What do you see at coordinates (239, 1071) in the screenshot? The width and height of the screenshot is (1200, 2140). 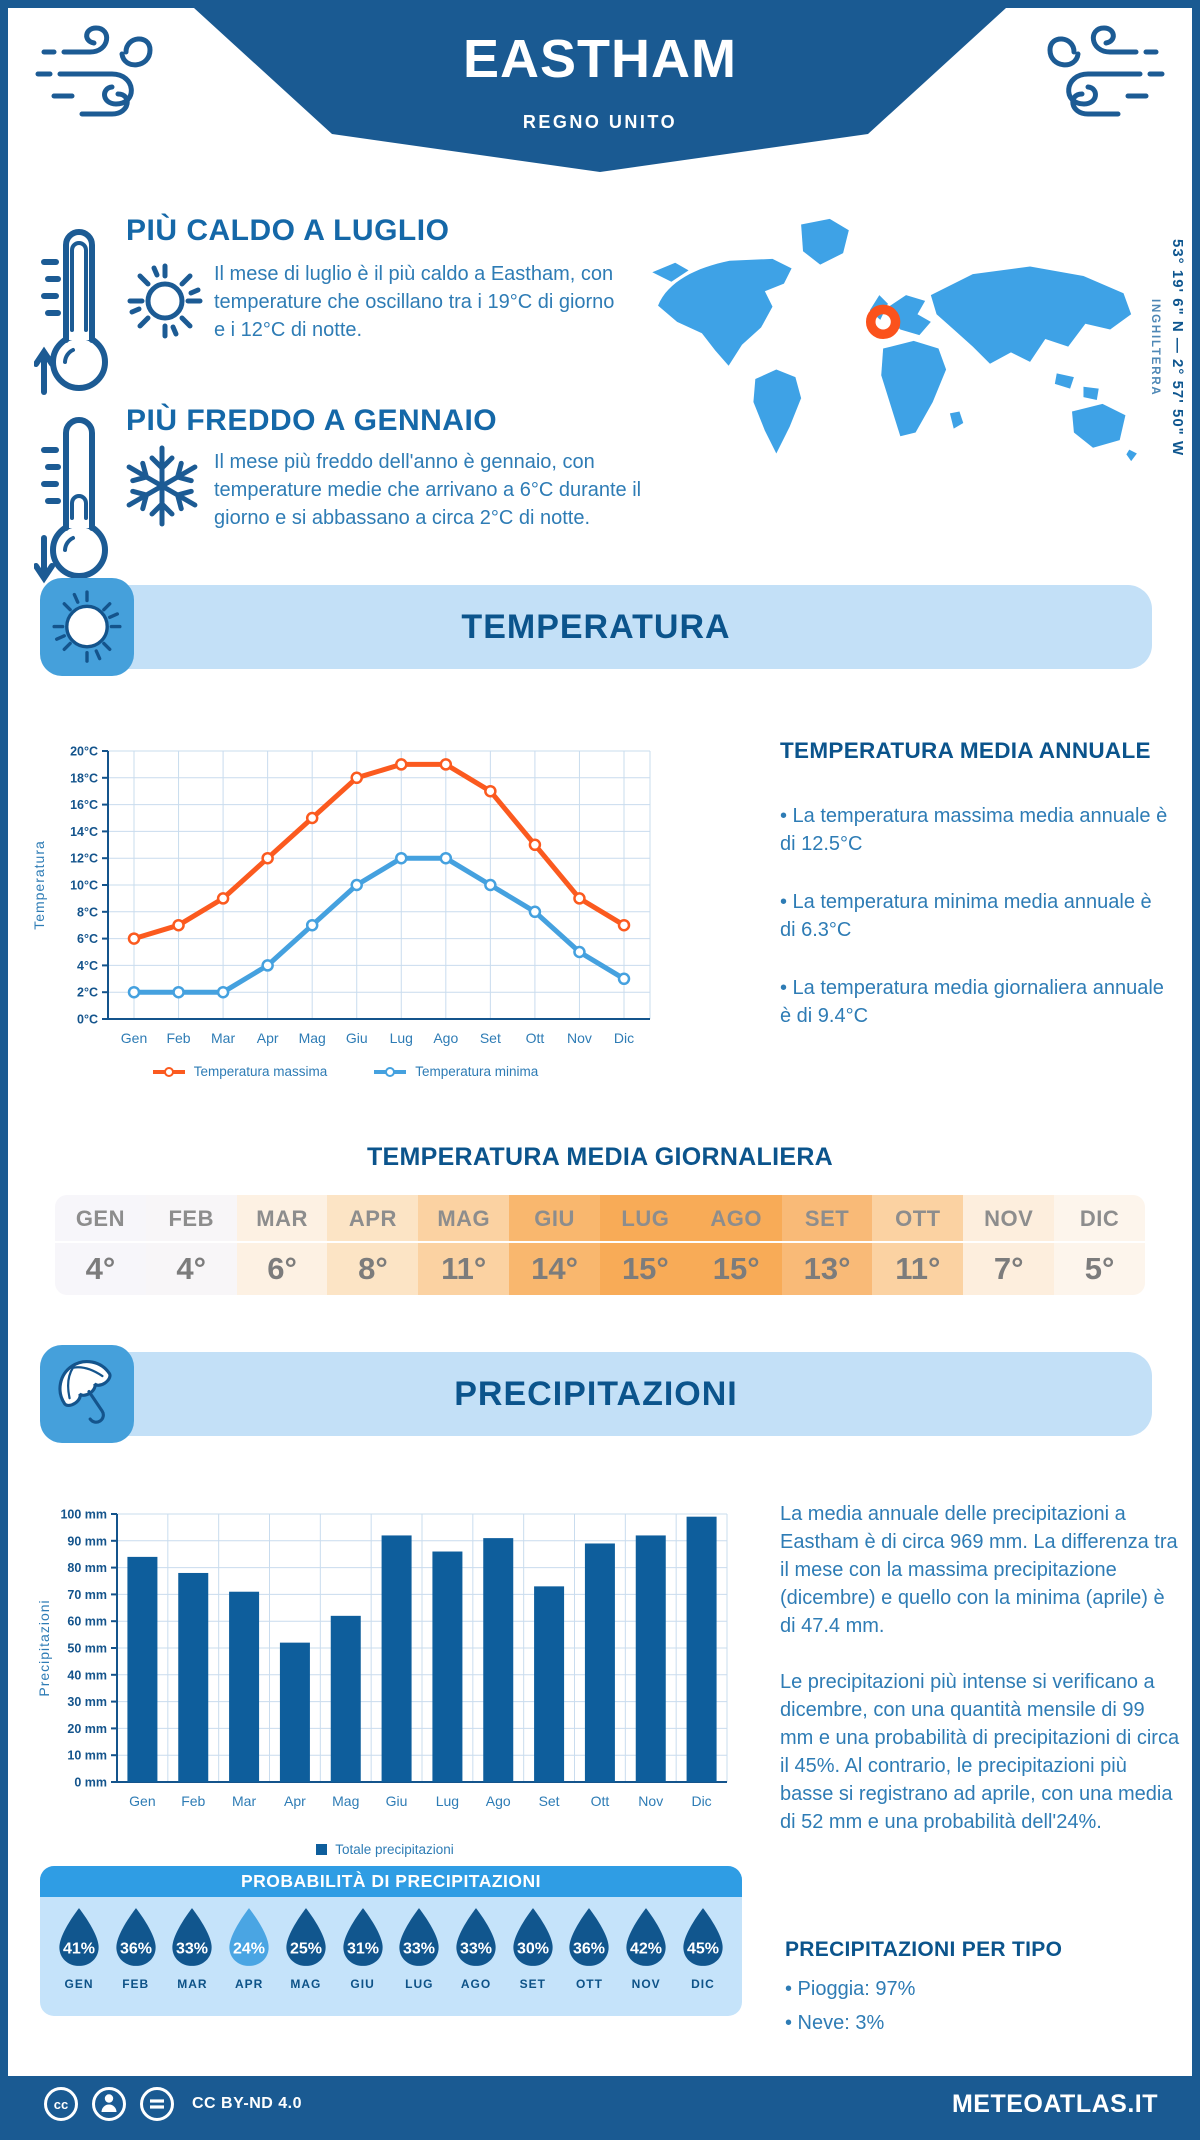 I see `legend-item: Temperatura massima` at bounding box center [239, 1071].